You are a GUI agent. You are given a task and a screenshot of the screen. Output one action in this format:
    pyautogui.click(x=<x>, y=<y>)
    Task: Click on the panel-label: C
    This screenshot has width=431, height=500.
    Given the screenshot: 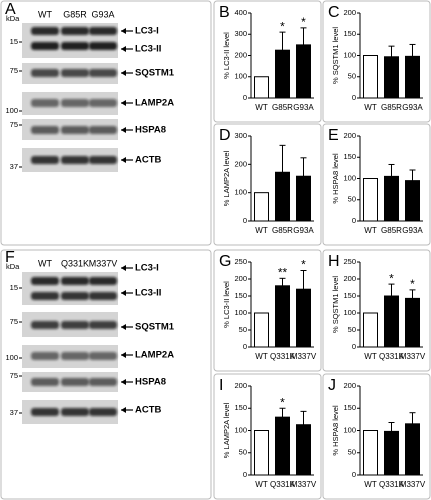 What is the action you would take?
    pyautogui.click(x=334, y=12)
    